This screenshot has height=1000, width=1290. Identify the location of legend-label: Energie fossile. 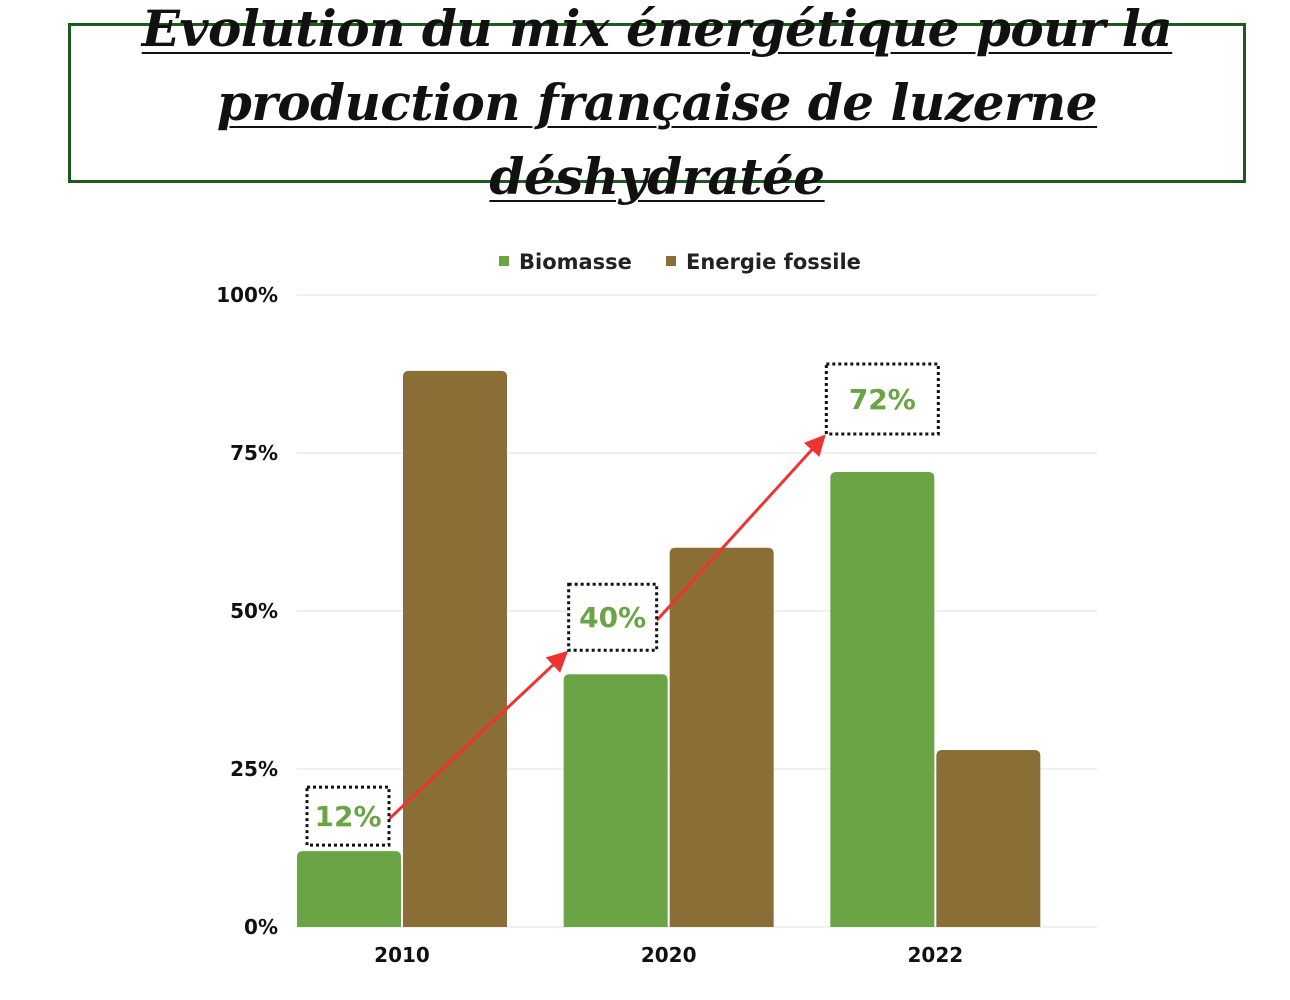
(773, 262).